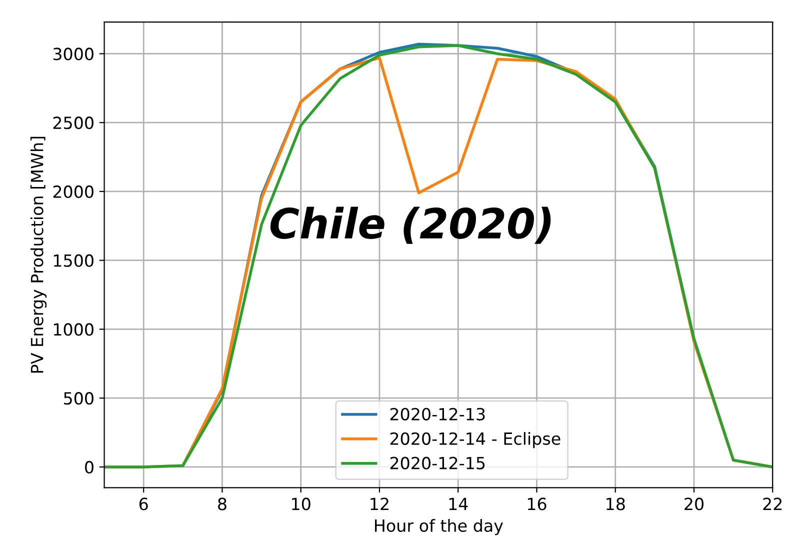  What do you see at coordinates (537, 504) in the screenshot?
I see `x-tick-label: 16` at bounding box center [537, 504].